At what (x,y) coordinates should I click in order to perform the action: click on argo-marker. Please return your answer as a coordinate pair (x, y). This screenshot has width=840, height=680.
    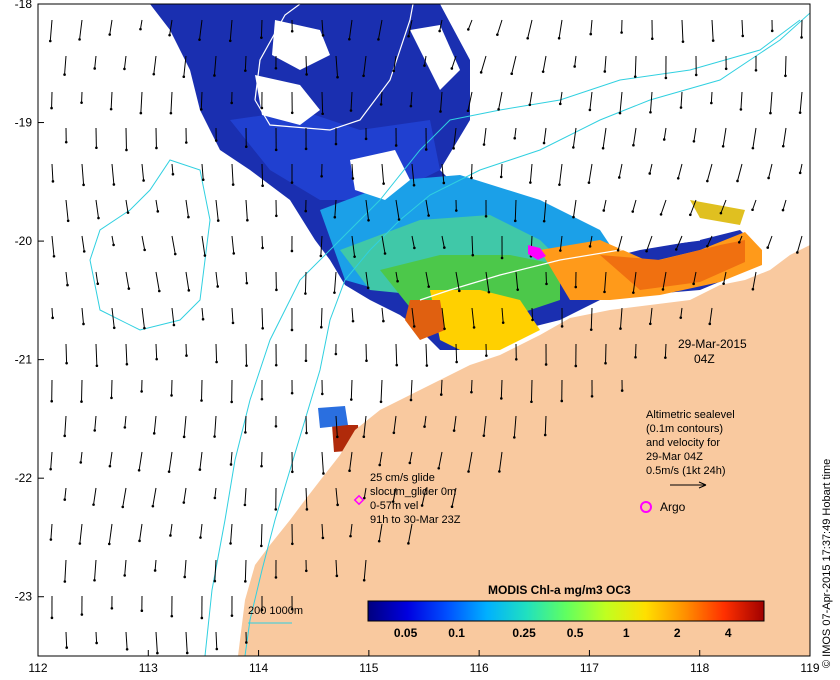
    Looking at the image, I should click on (646, 507).